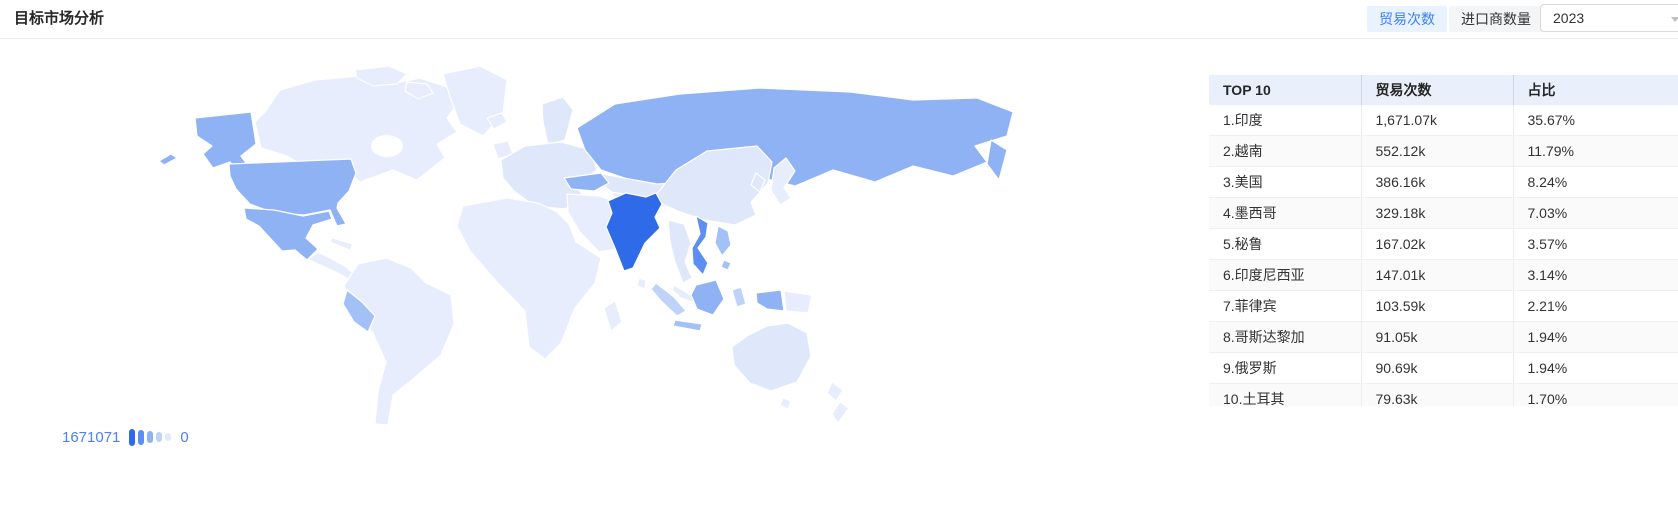 The height and width of the screenshot is (518, 1678). Describe the element at coordinates (1496, 19) in the screenshot. I see `metric-tab-1: 进口商数量` at that location.